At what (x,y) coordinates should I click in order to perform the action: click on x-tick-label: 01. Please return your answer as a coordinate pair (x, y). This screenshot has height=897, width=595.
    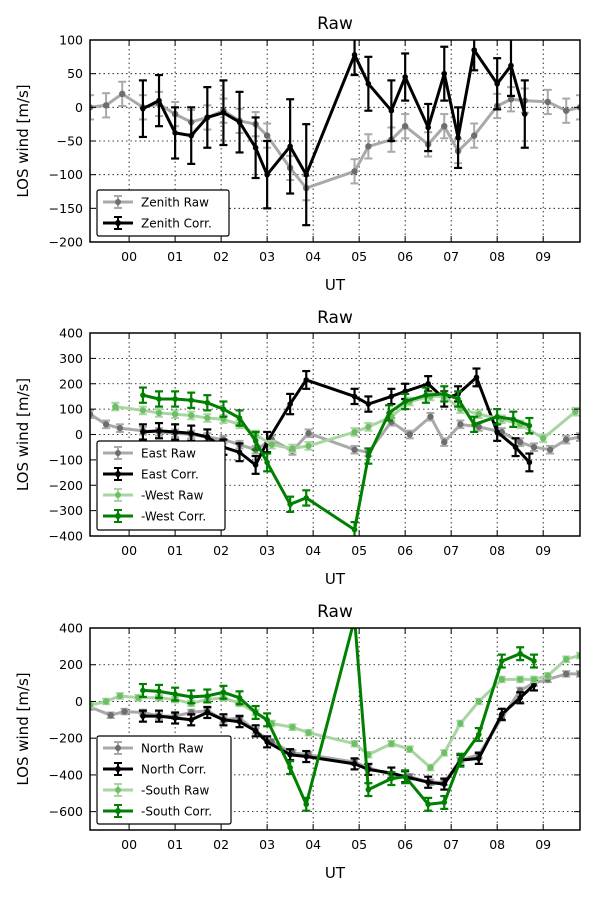
    Looking at the image, I should click on (175, 844).